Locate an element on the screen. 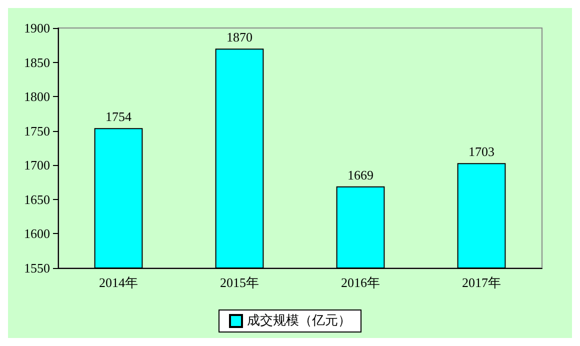 Image resolution: width=580 pixels, height=346 pixels. y-tick-label: 1800 is located at coordinates (37, 96).